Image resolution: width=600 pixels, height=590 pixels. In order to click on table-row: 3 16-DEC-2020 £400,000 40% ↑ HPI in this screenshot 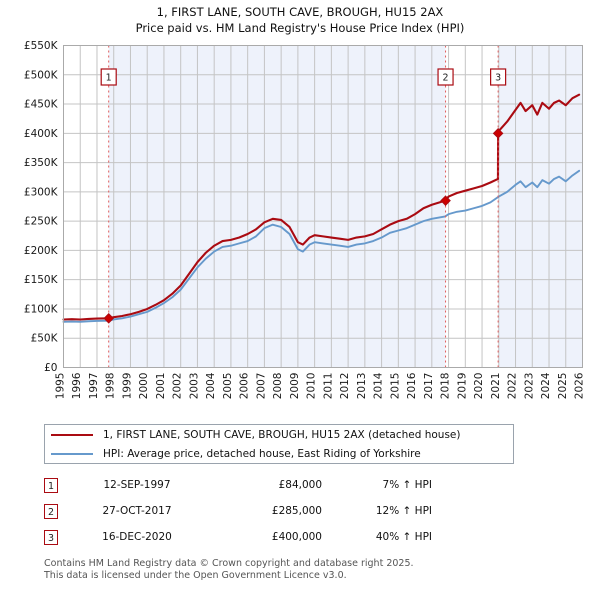, I will do `click(279, 537)`.